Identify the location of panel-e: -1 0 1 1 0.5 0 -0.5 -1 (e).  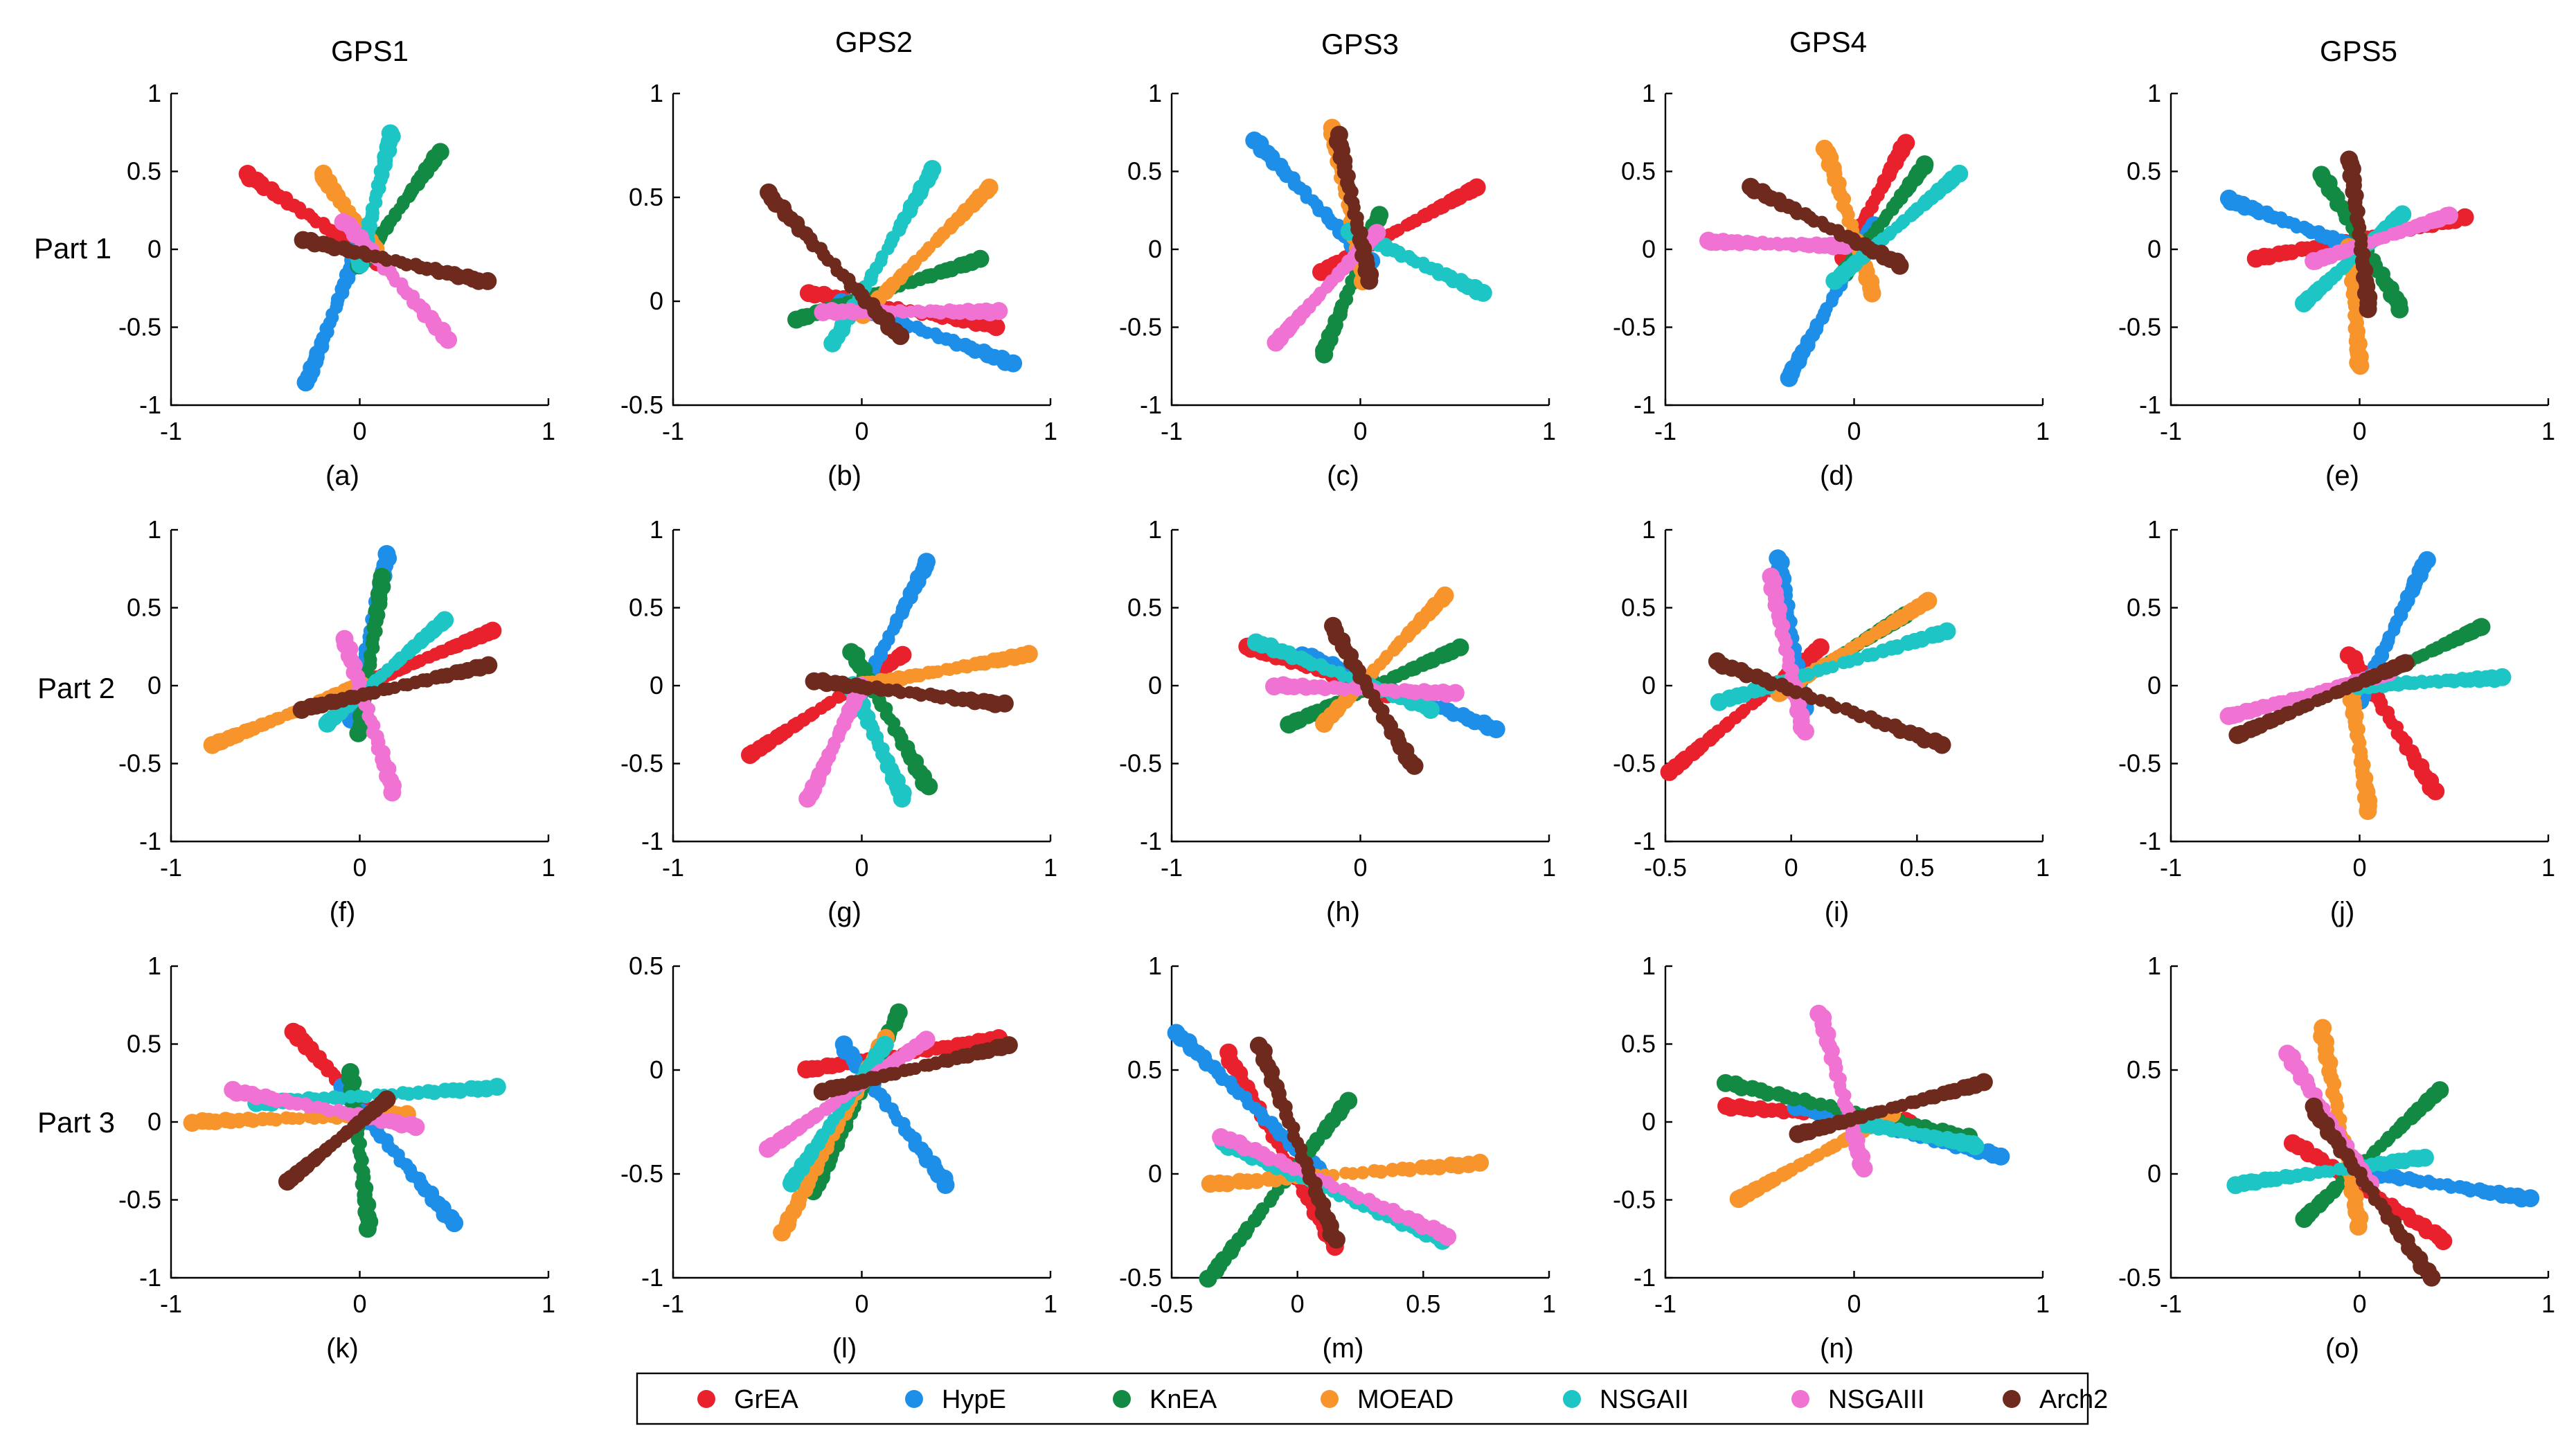
(2336, 285).